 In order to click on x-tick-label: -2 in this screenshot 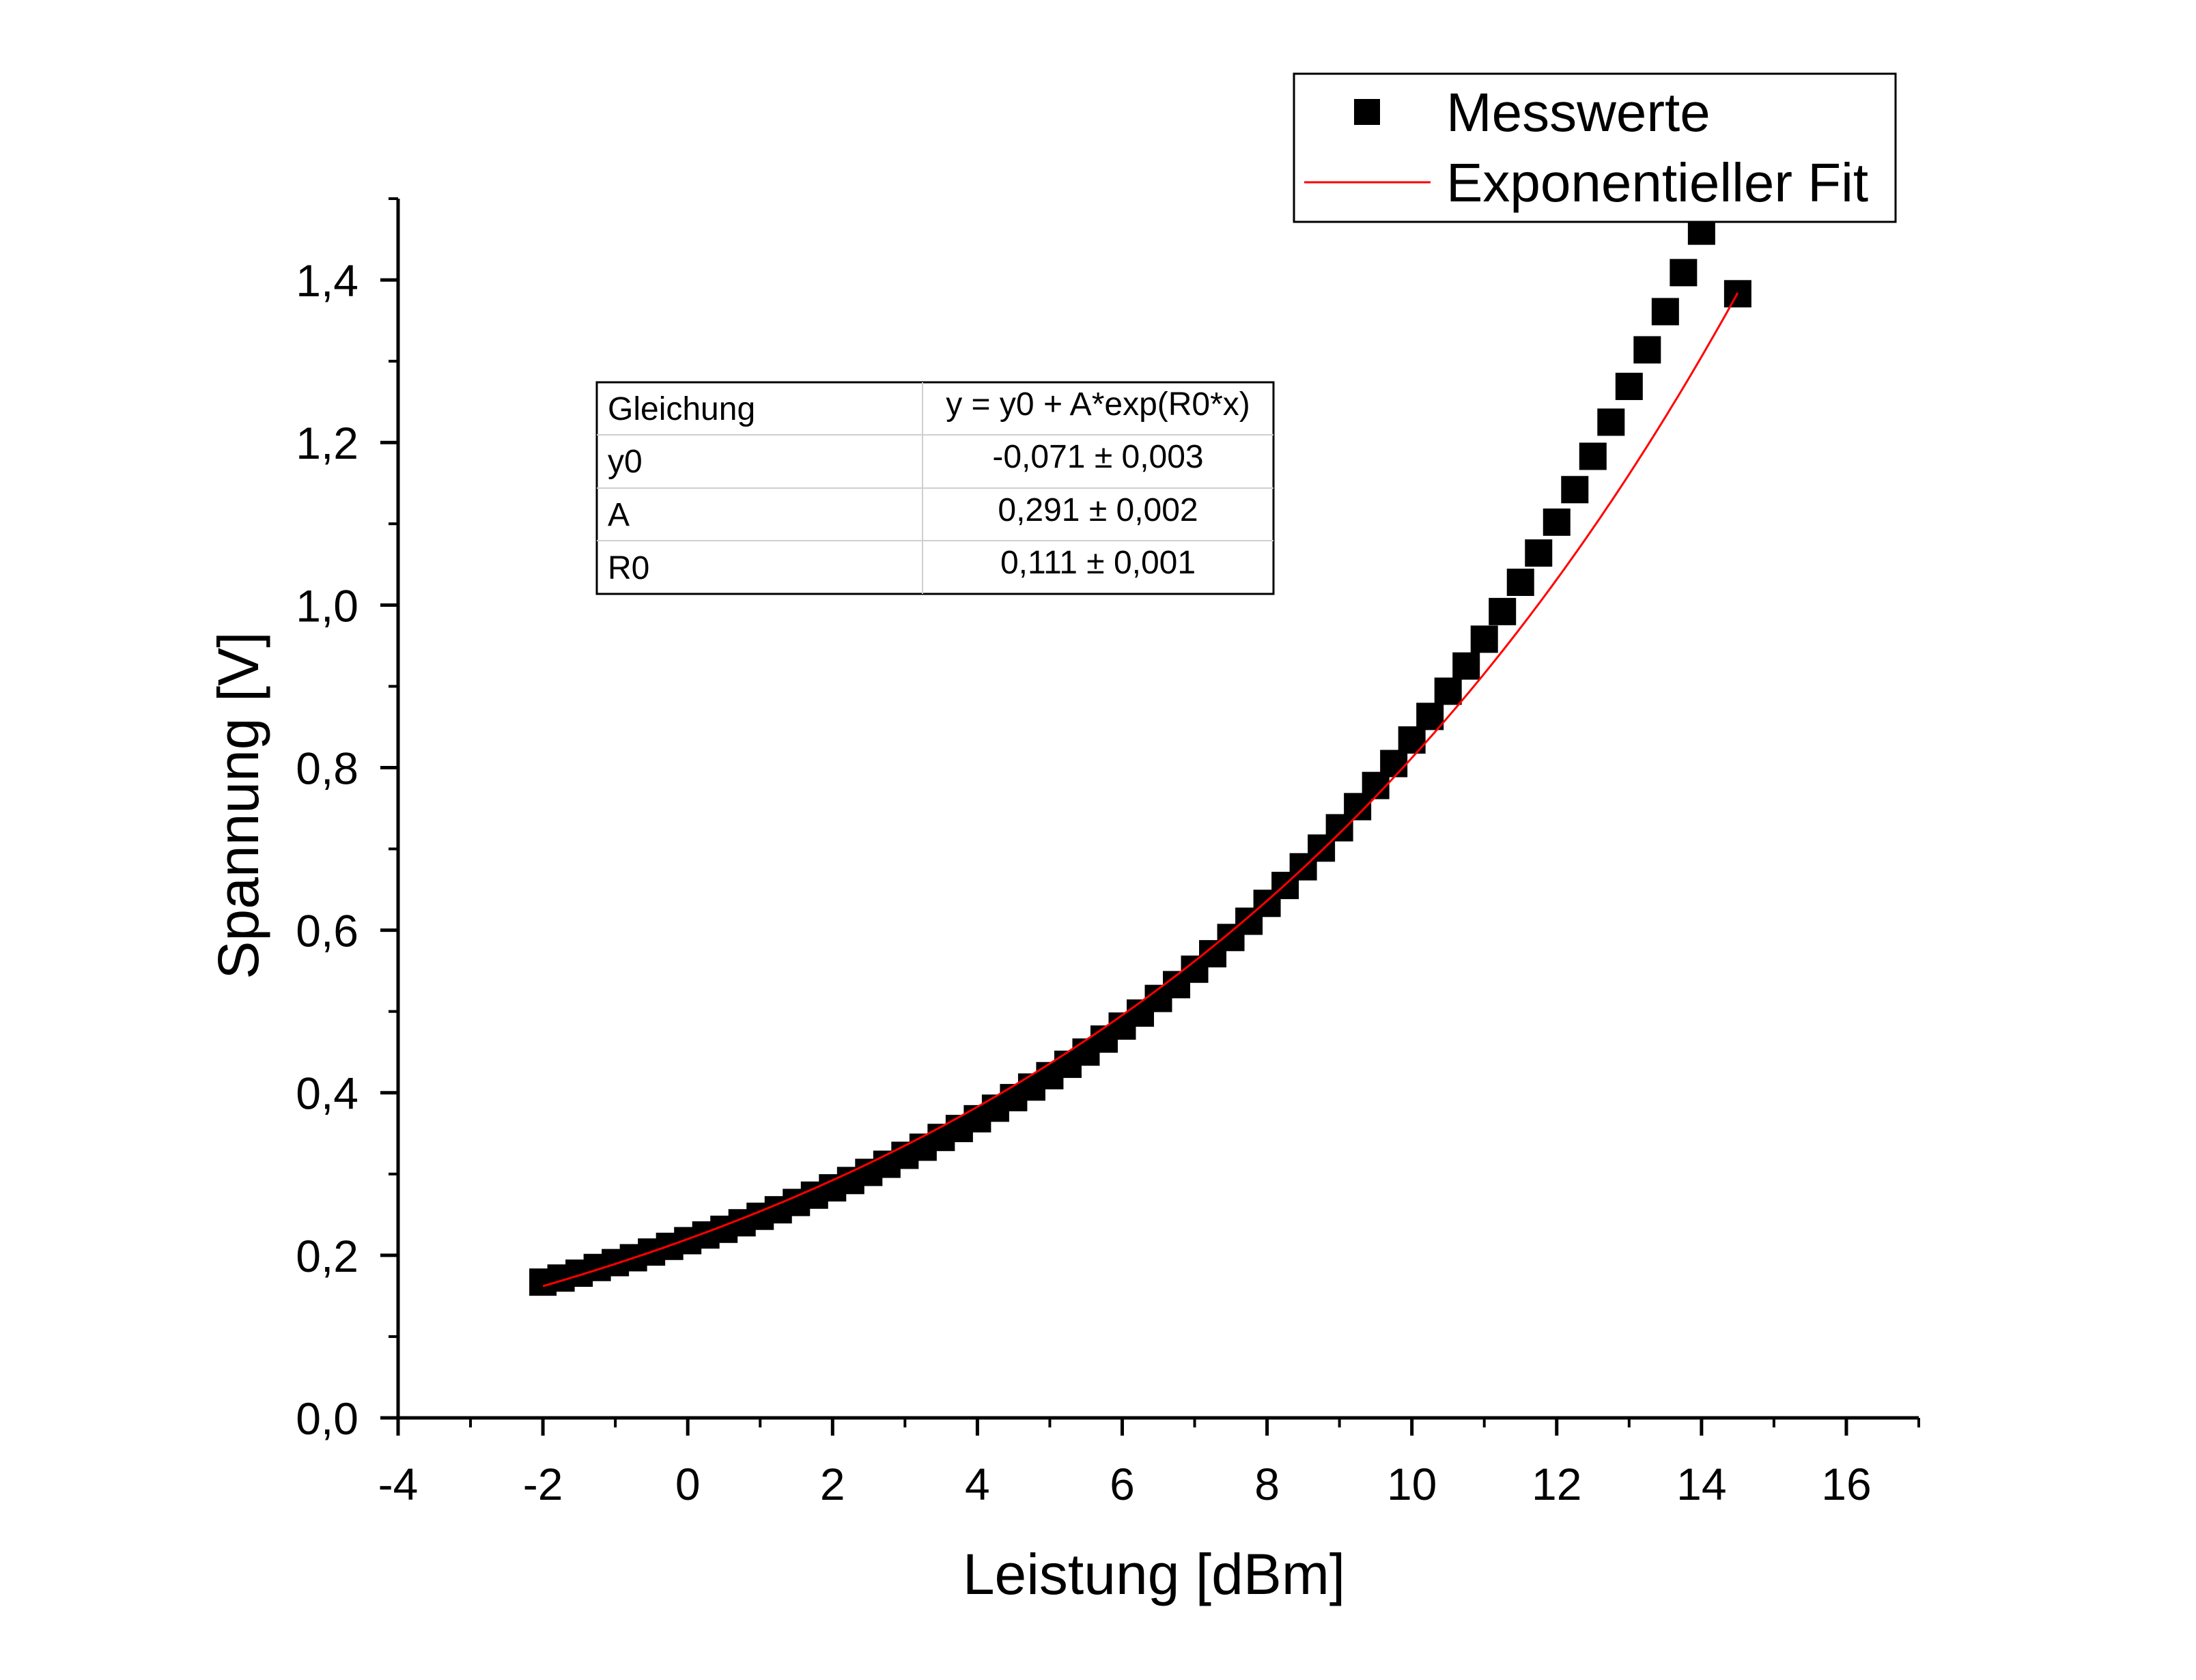, I will do `click(543, 1484)`.